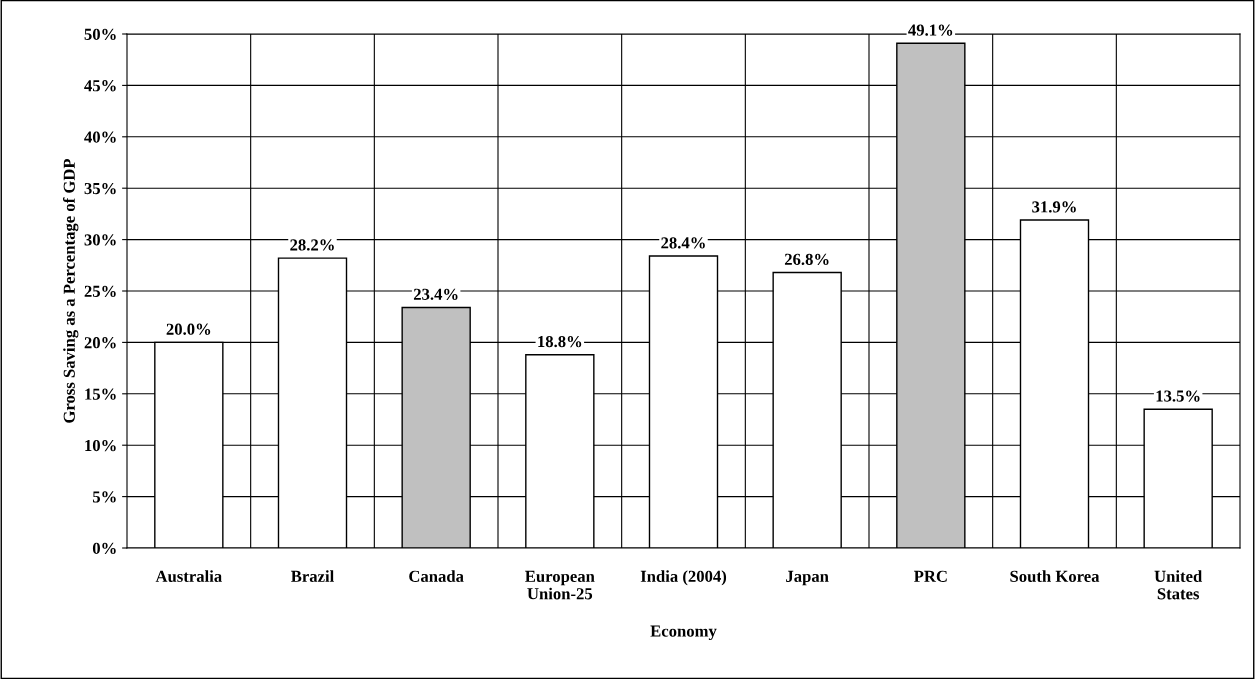 This screenshot has width=1255, height=679. What do you see at coordinates (312, 576) in the screenshot?
I see `x-tick-label: Brazil` at bounding box center [312, 576].